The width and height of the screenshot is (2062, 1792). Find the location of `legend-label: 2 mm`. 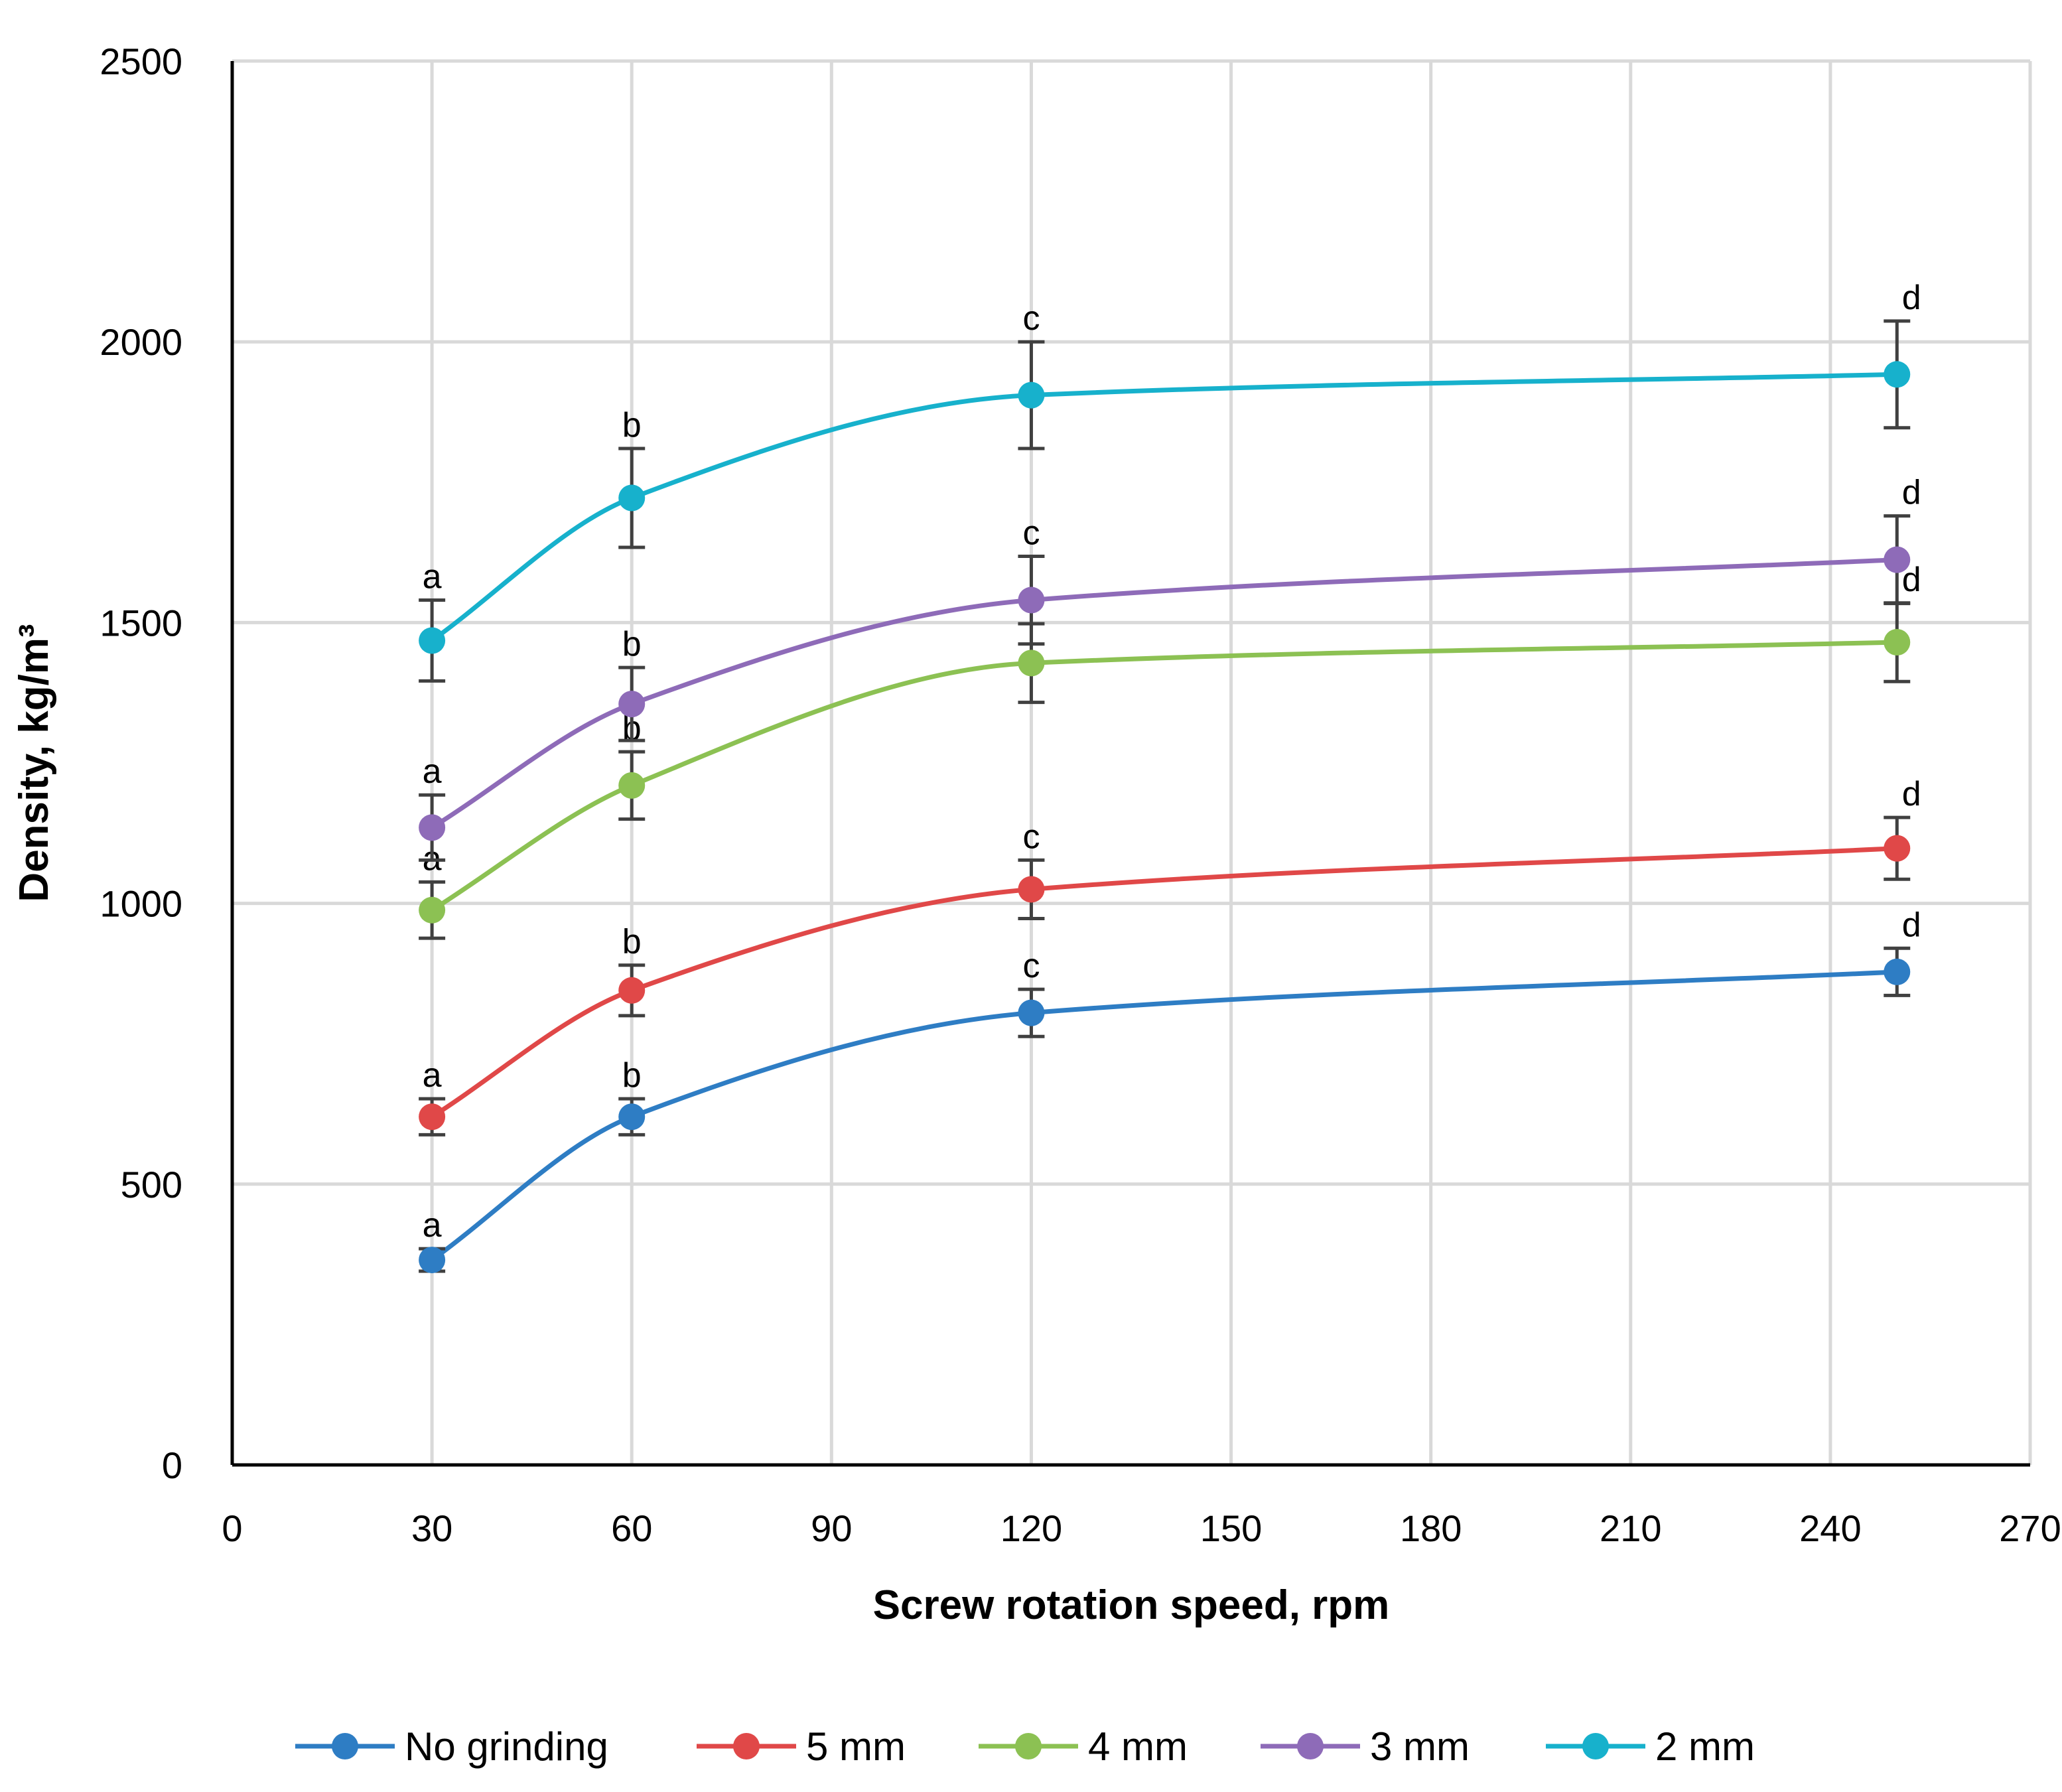

legend-label: 2 mm is located at coordinates (1705, 1746).